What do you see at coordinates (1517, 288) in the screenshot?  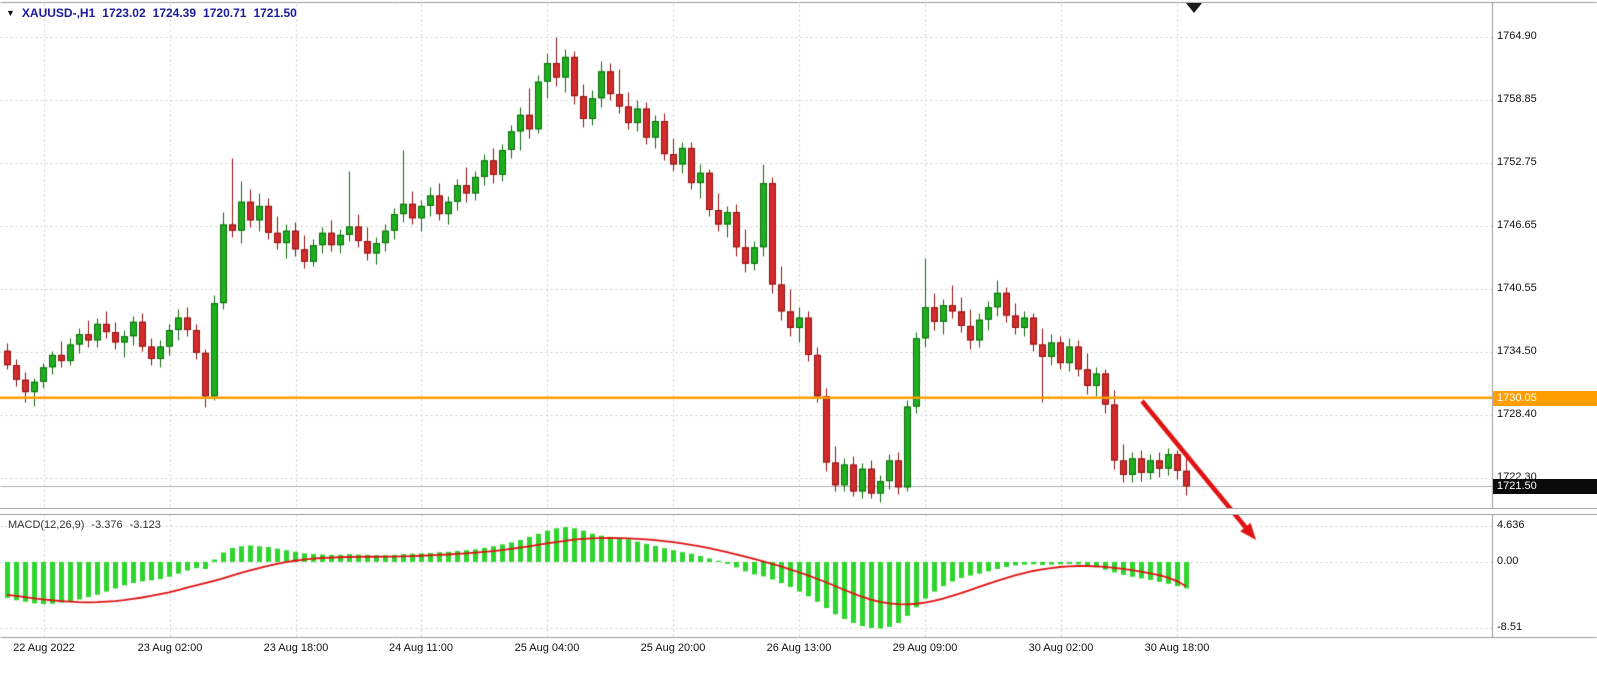 I see `price-tick-label: 1740.55` at bounding box center [1517, 288].